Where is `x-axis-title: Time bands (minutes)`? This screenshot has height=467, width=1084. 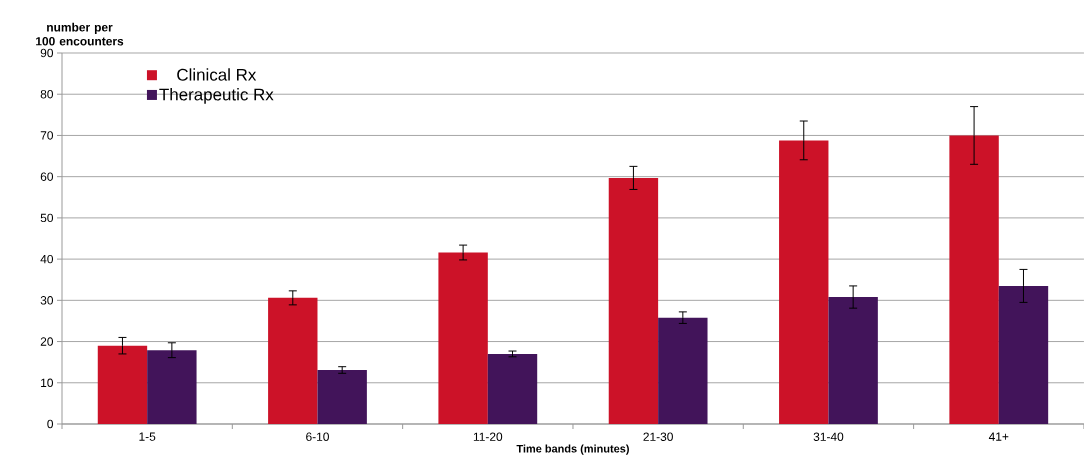 x-axis-title: Time bands (minutes) is located at coordinates (572, 449).